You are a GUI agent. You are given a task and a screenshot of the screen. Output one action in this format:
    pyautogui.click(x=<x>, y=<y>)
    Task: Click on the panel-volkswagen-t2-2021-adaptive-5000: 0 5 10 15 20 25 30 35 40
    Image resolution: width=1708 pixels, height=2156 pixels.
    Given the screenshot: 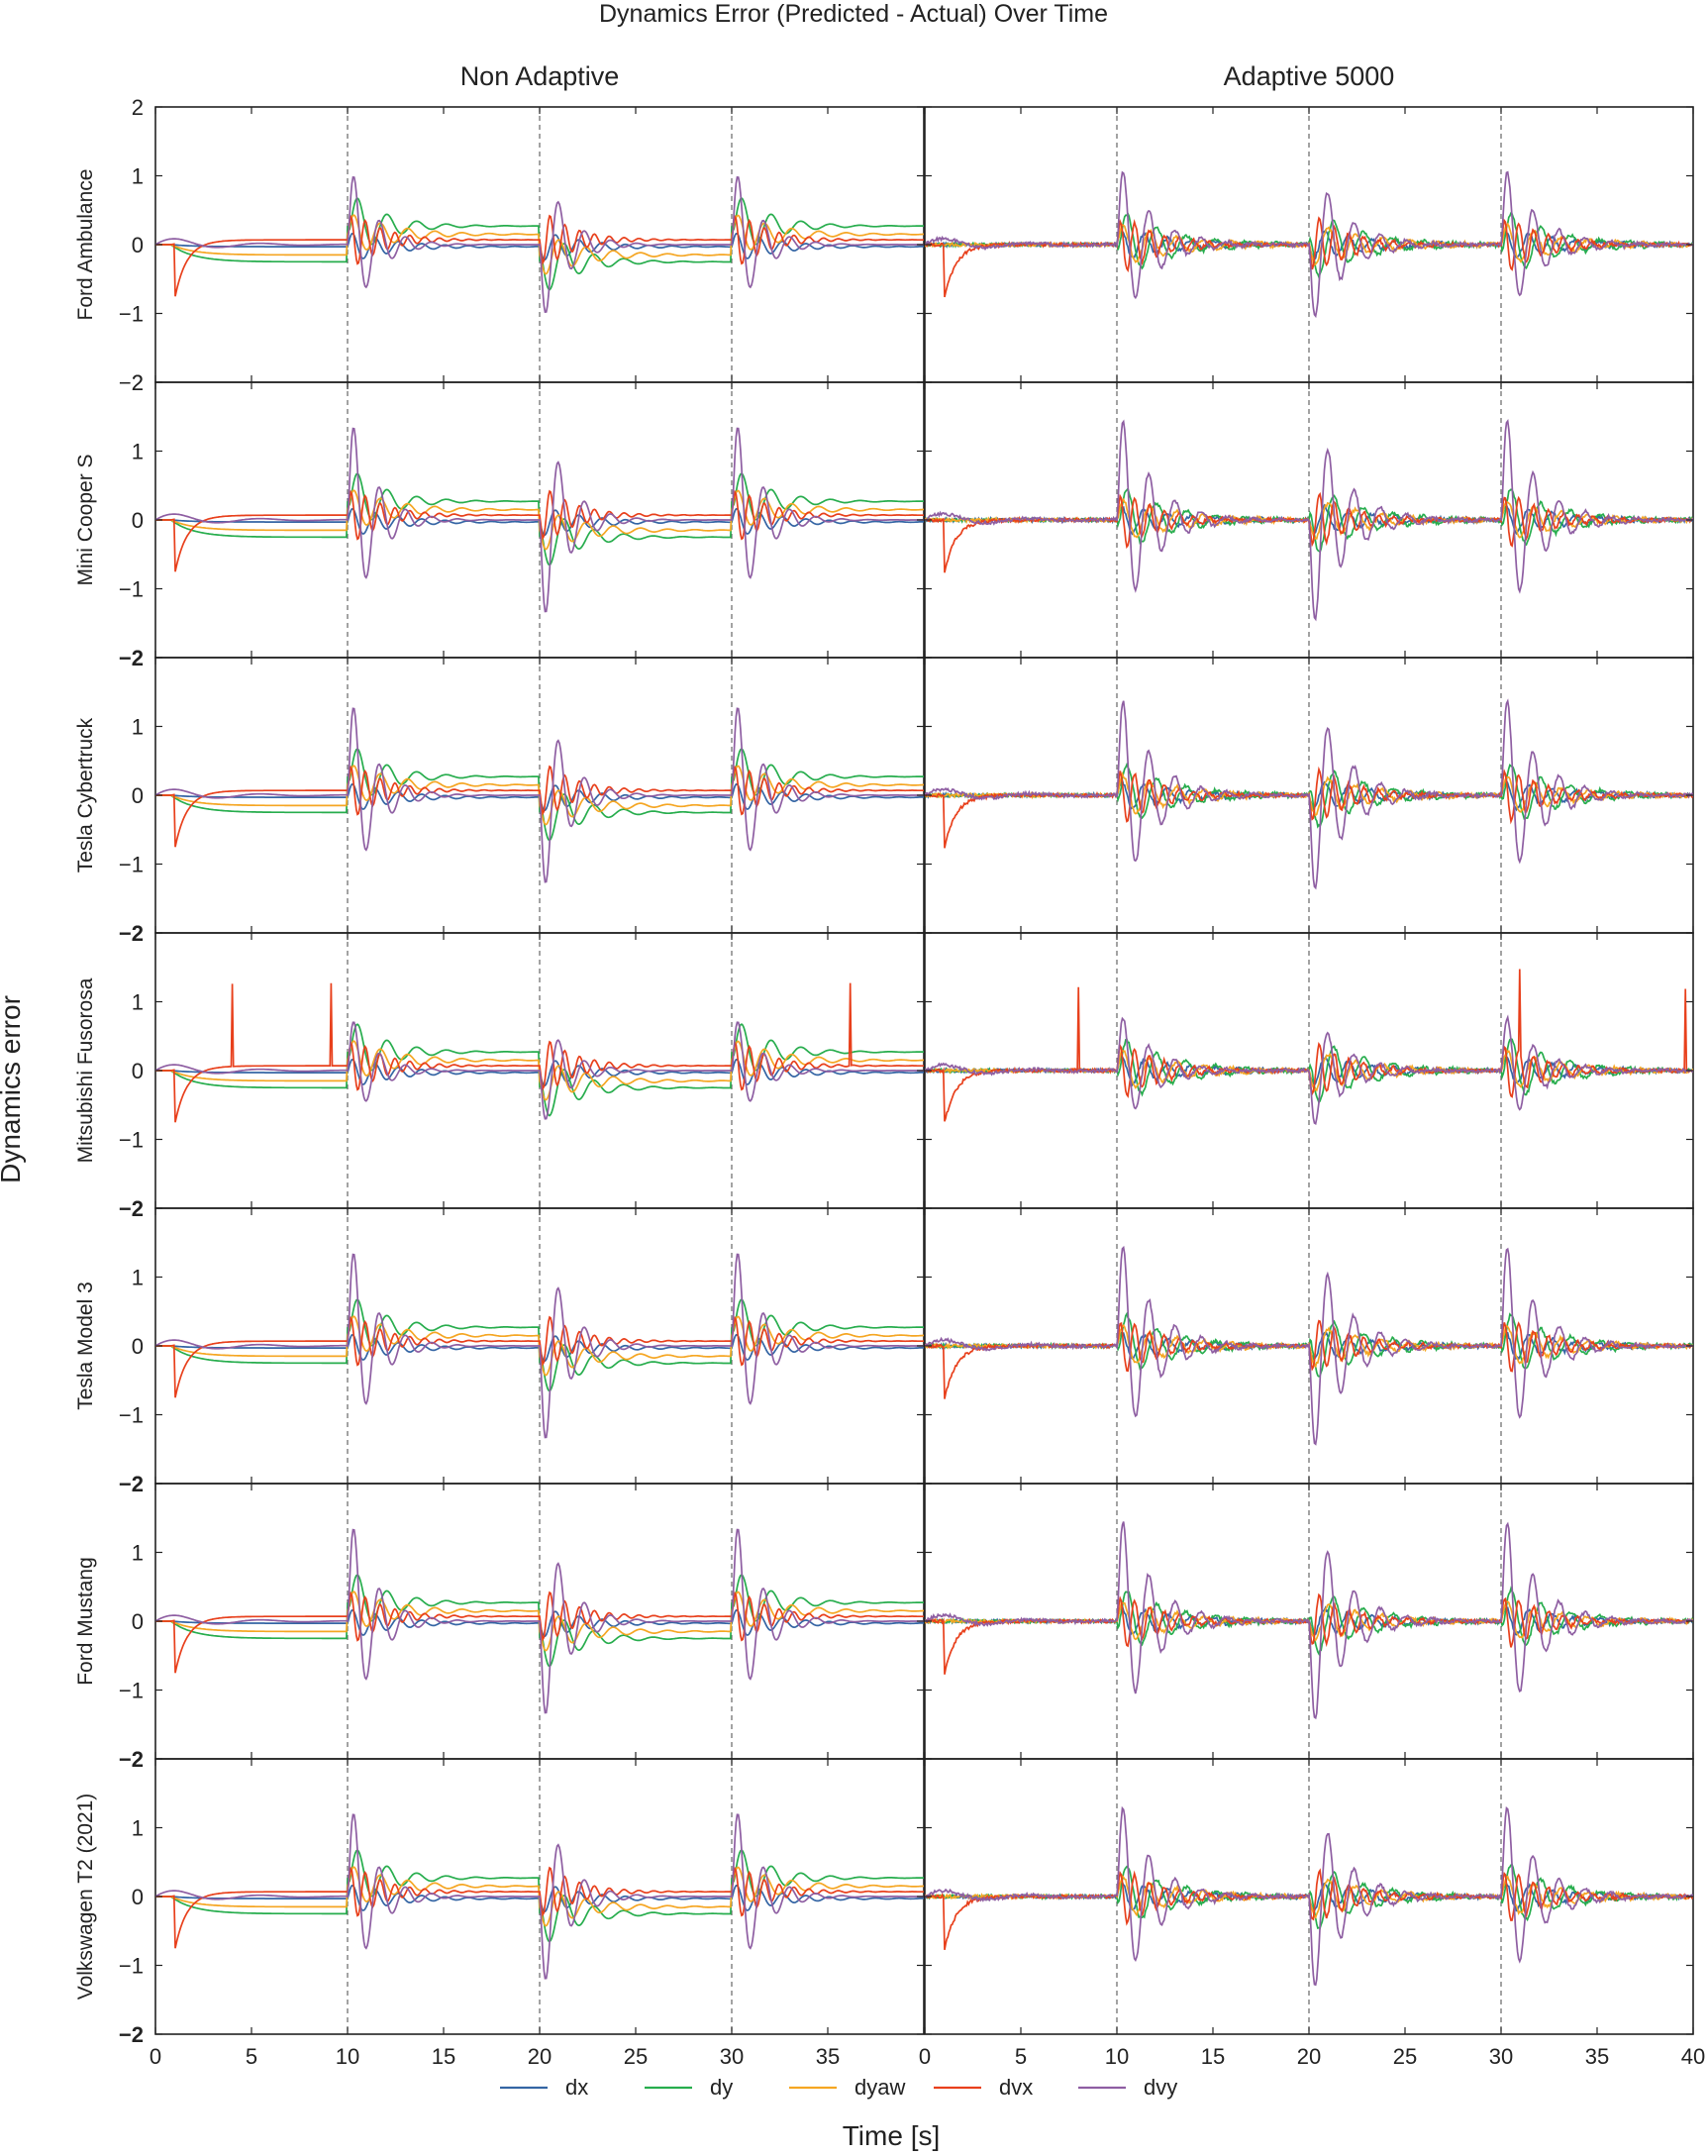 What is the action you would take?
    pyautogui.click(x=1312, y=1914)
    